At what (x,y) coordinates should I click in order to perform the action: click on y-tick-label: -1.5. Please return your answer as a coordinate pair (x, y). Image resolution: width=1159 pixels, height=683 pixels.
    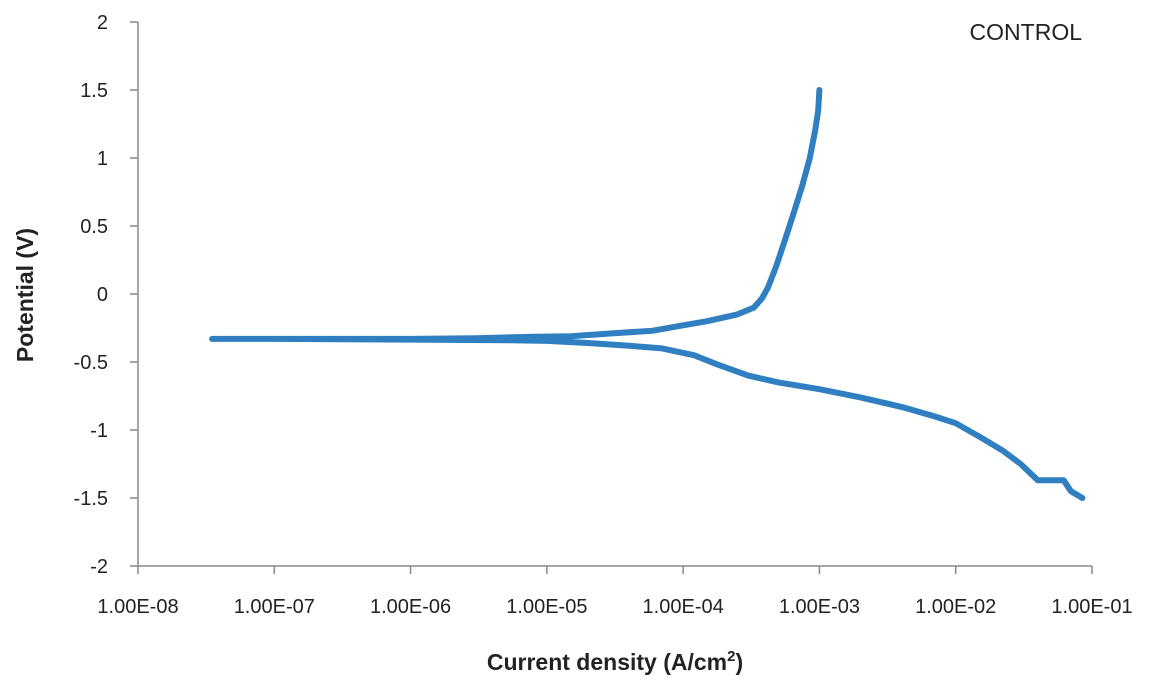
    Looking at the image, I should click on (91, 499).